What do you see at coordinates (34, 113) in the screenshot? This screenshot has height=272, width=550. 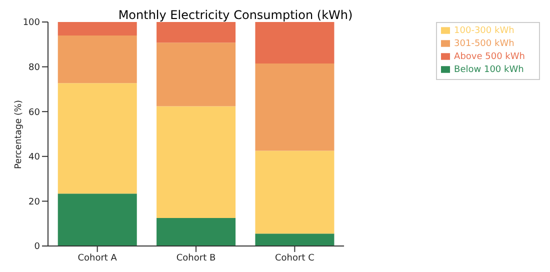 I see `y-tick-label: 60` at bounding box center [34, 113].